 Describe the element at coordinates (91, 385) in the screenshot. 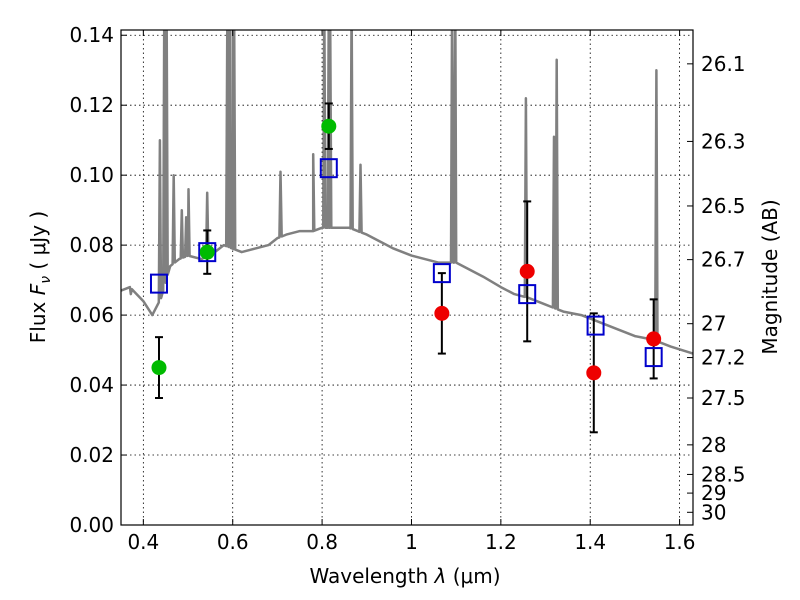

I see `y-tick-label: 0.04` at that location.